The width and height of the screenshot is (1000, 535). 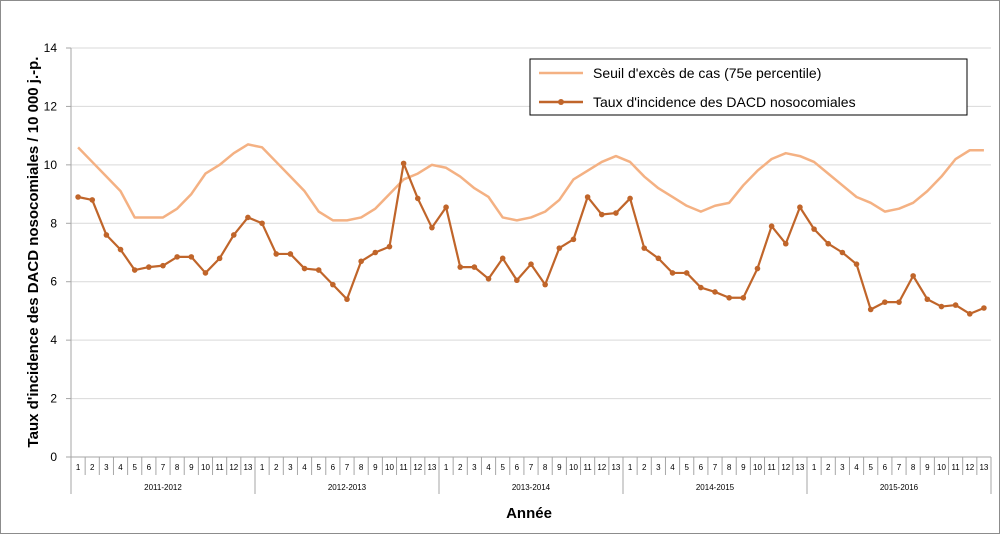 I want to click on year-label: 2013-2014, so click(x=531, y=487).